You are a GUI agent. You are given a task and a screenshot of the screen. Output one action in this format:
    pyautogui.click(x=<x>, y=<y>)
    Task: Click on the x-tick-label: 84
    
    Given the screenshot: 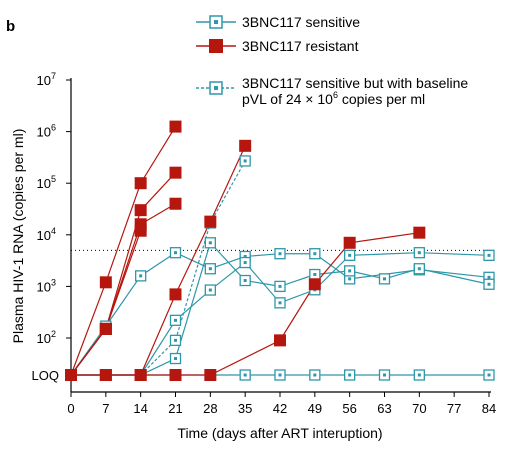 What is the action you would take?
    pyautogui.click(x=489, y=408)
    